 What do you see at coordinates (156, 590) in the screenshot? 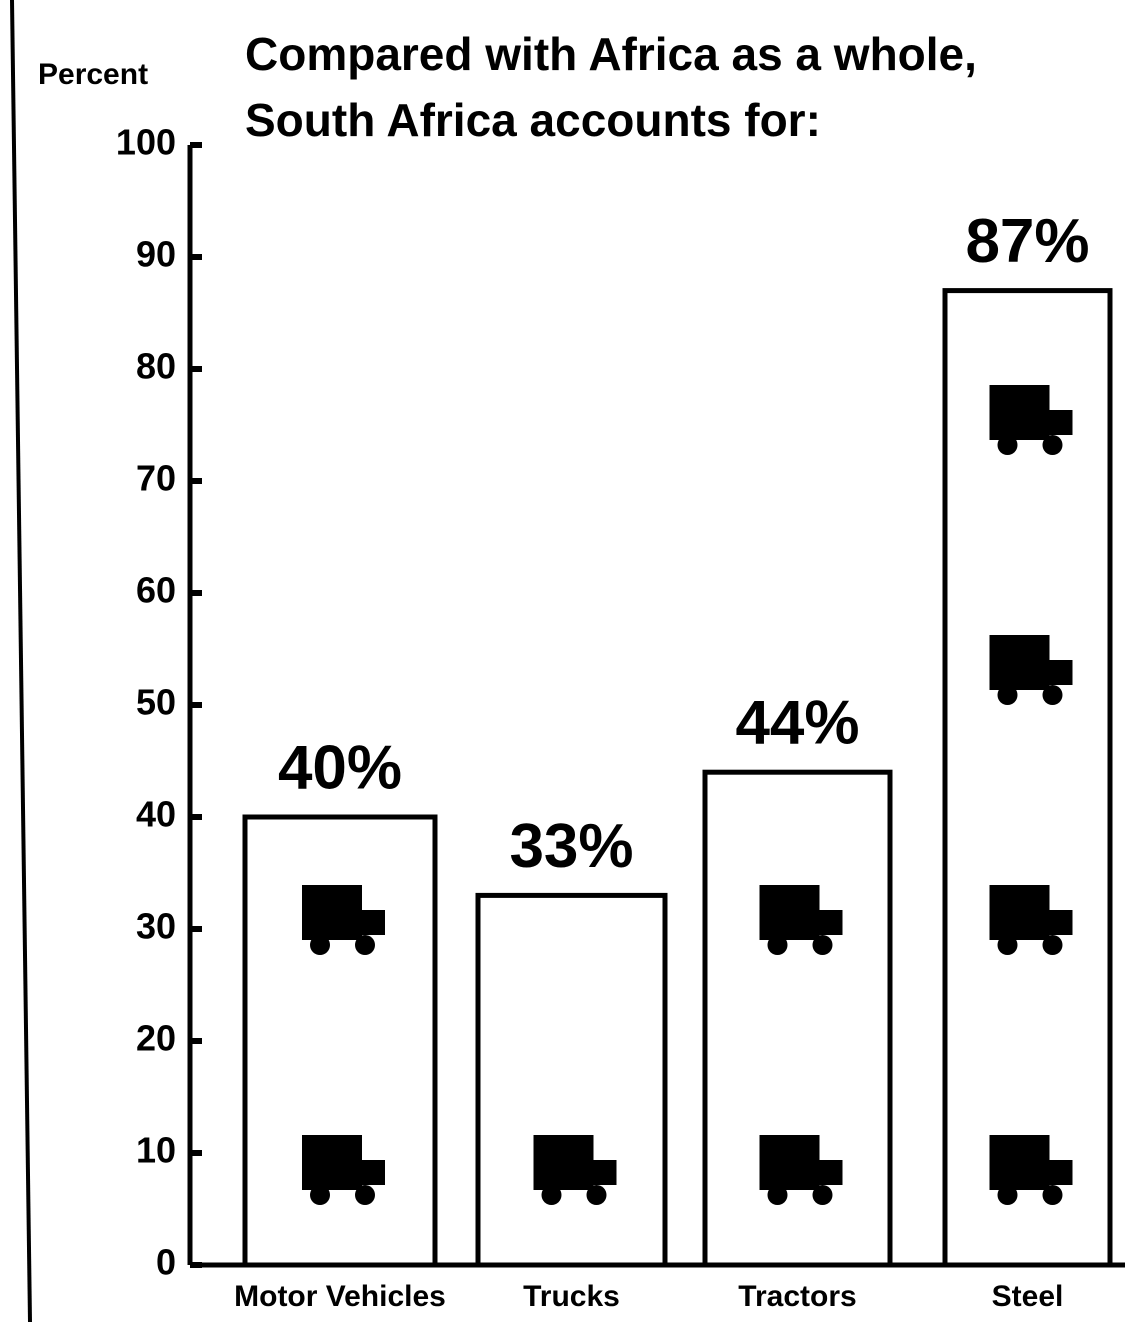
I see `y-tick-label: 60` at bounding box center [156, 590].